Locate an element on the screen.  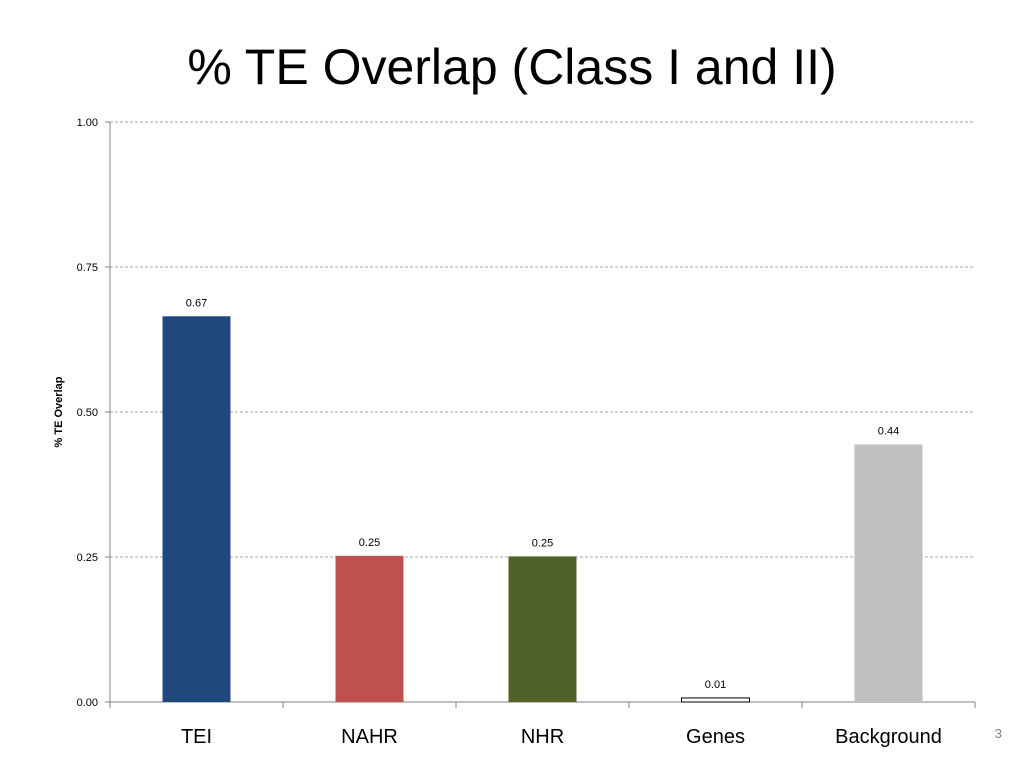
x-category-label: TEI is located at coordinates (196, 737).